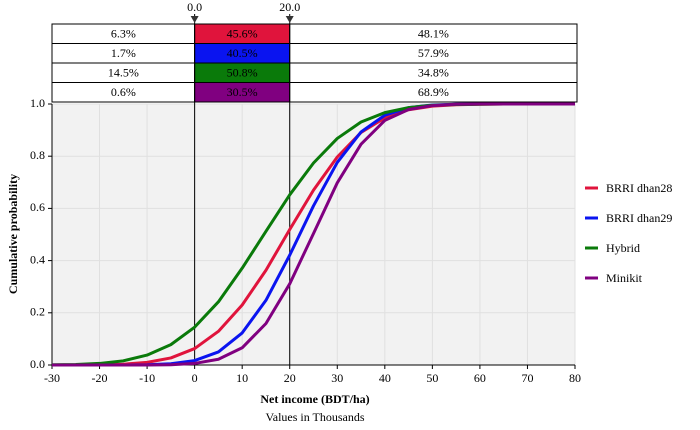 The height and width of the screenshot is (430, 700). What do you see at coordinates (195, 378) in the screenshot?
I see `x-tick-label: 0` at bounding box center [195, 378].